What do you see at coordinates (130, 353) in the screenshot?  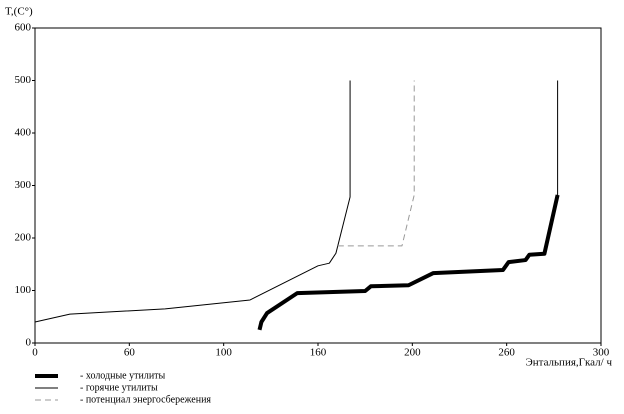 I see `x-tick-label: 60` at bounding box center [130, 353].